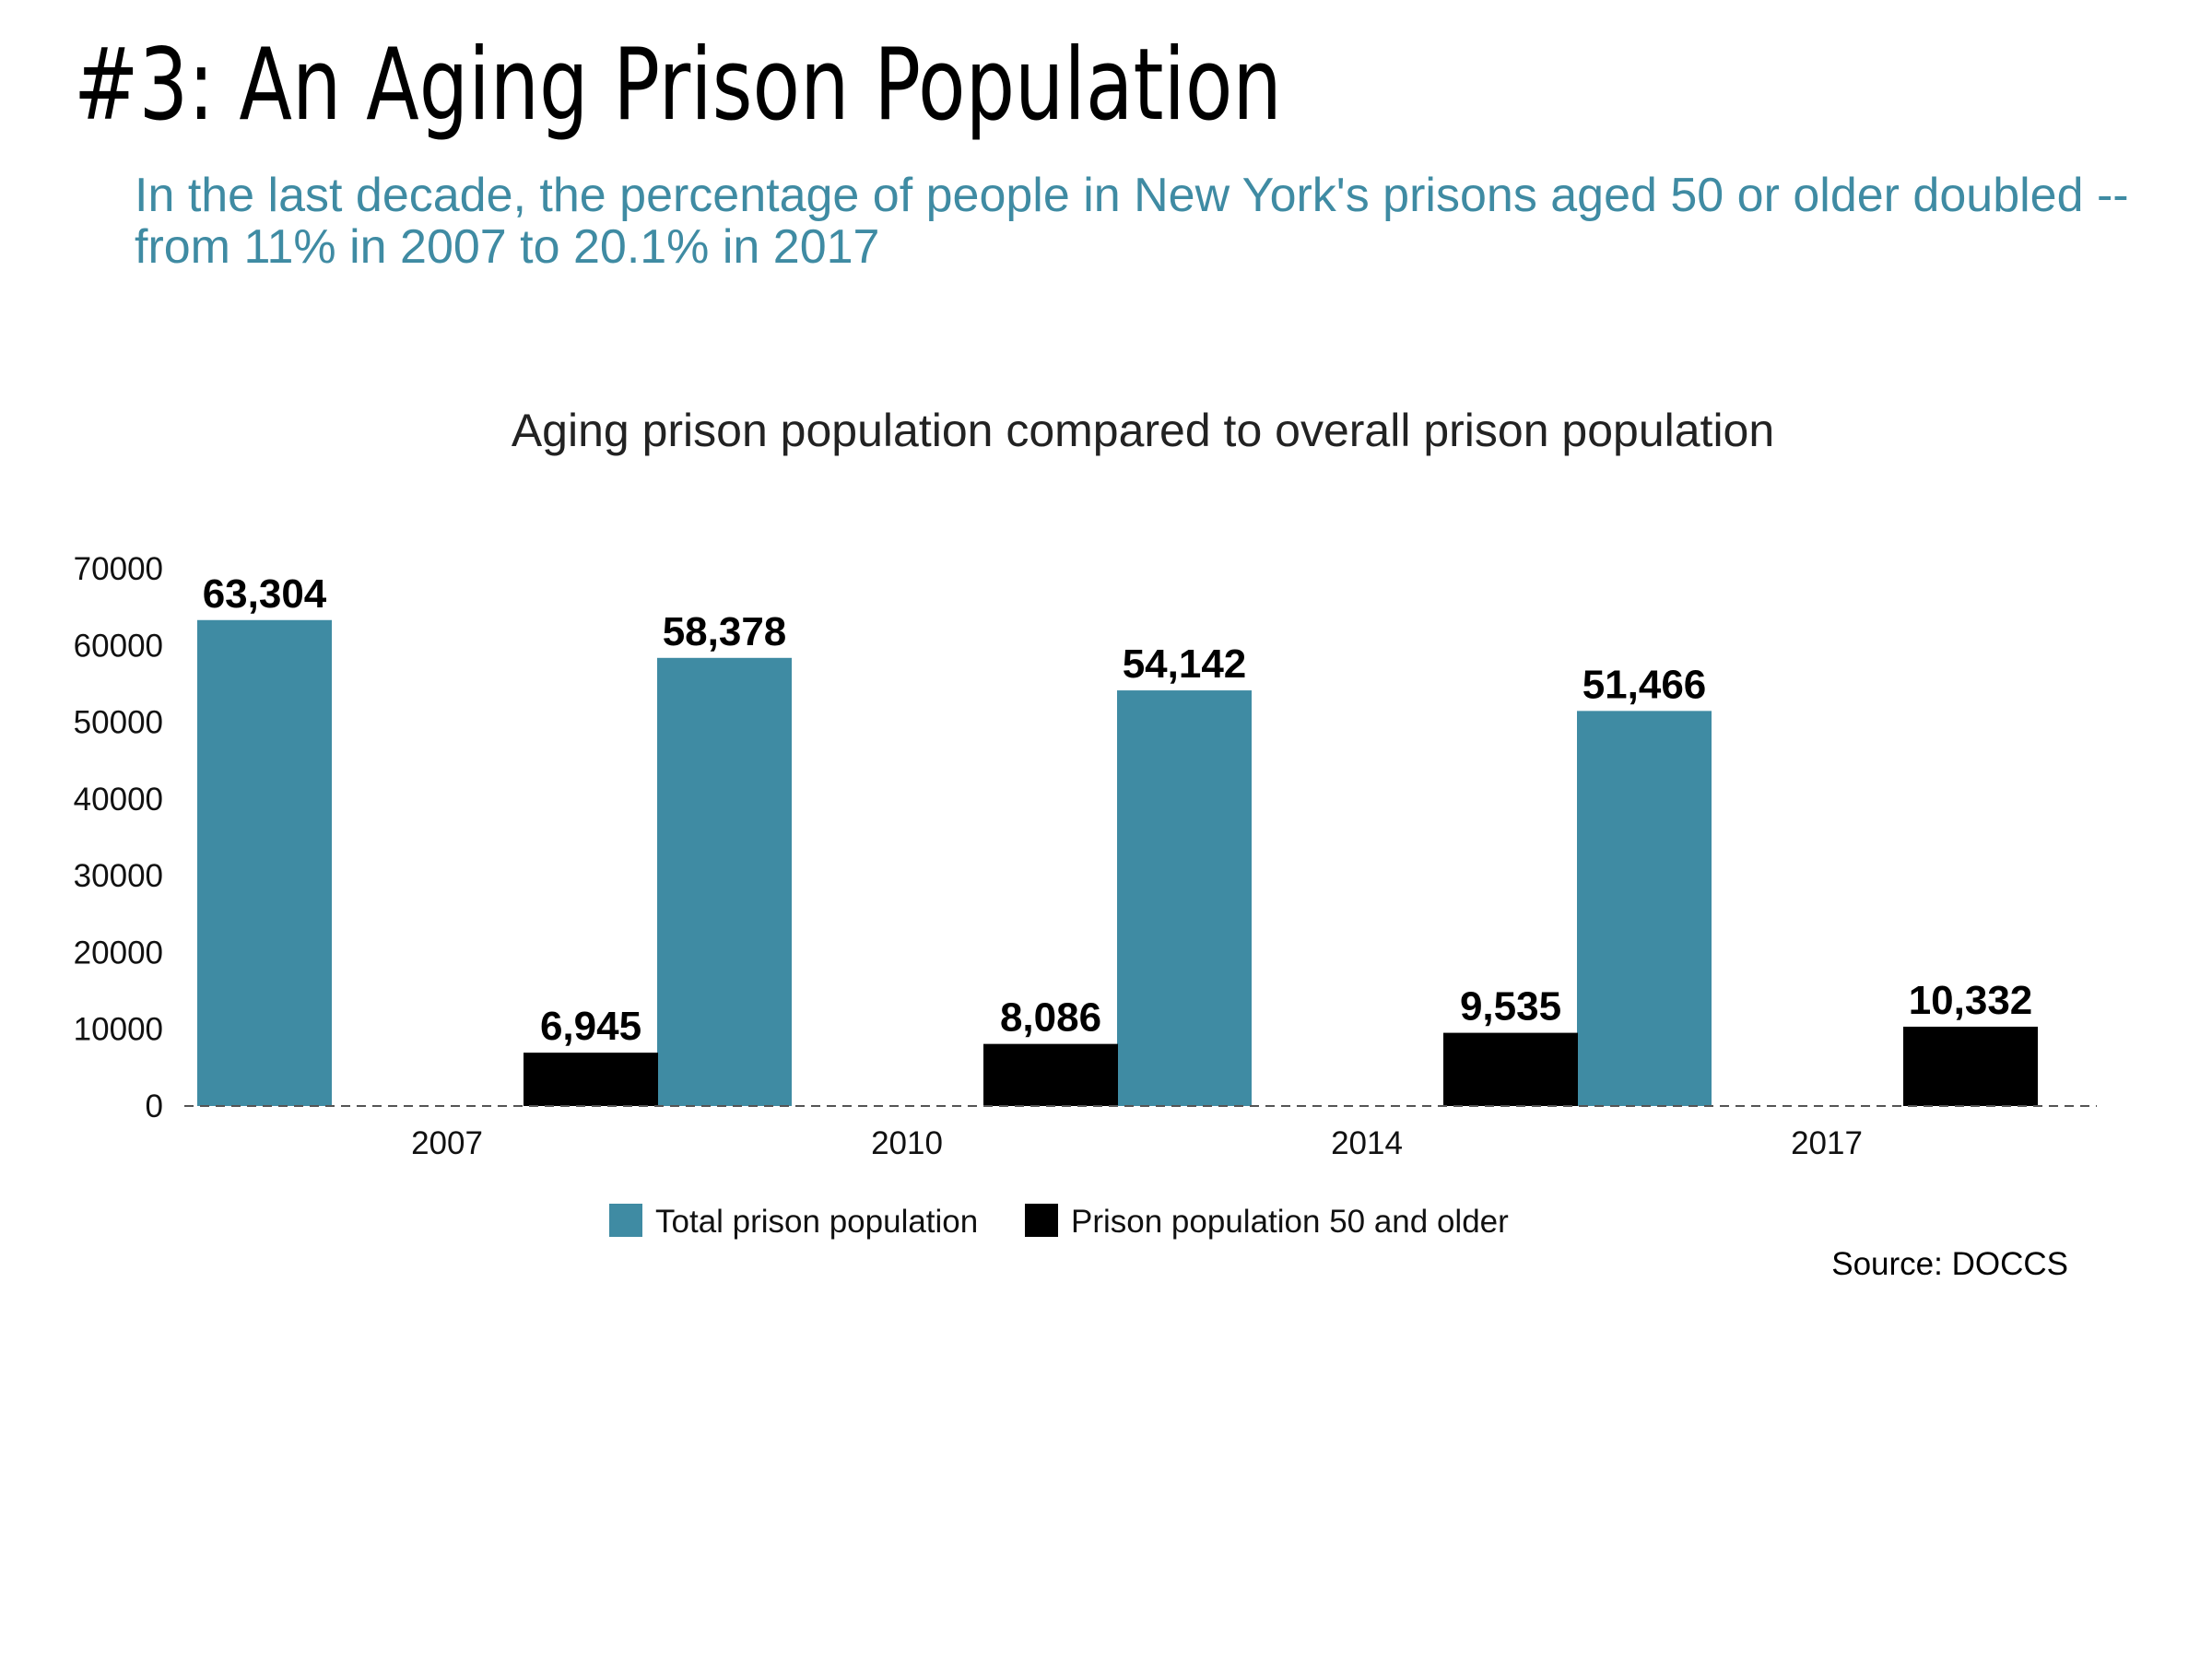 Image resolution: width=2212 pixels, height=1659 pixels. What do you see at coordinates (1050, 1018) in the screenshot?
I see `data-label-older-2010: 8,086` at bounding box center [1050, 1018].